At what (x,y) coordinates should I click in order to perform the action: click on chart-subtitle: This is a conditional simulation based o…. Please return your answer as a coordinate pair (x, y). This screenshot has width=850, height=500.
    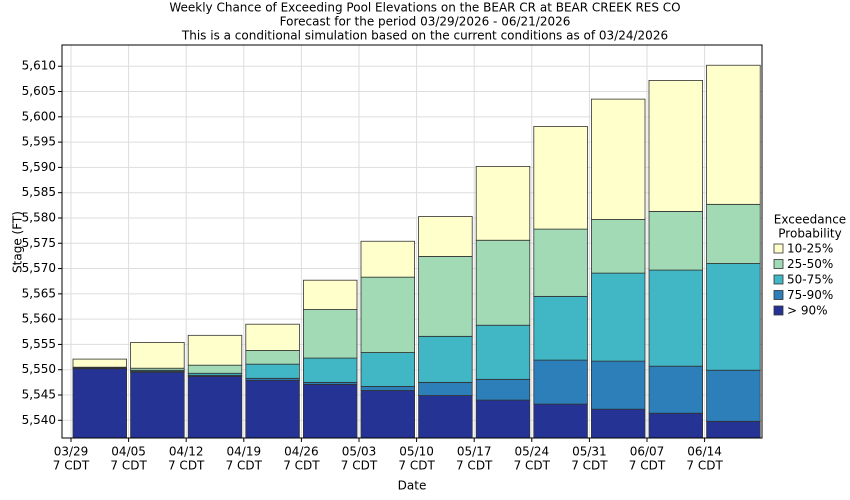
    Looking at the image, I should click on (424, 36).